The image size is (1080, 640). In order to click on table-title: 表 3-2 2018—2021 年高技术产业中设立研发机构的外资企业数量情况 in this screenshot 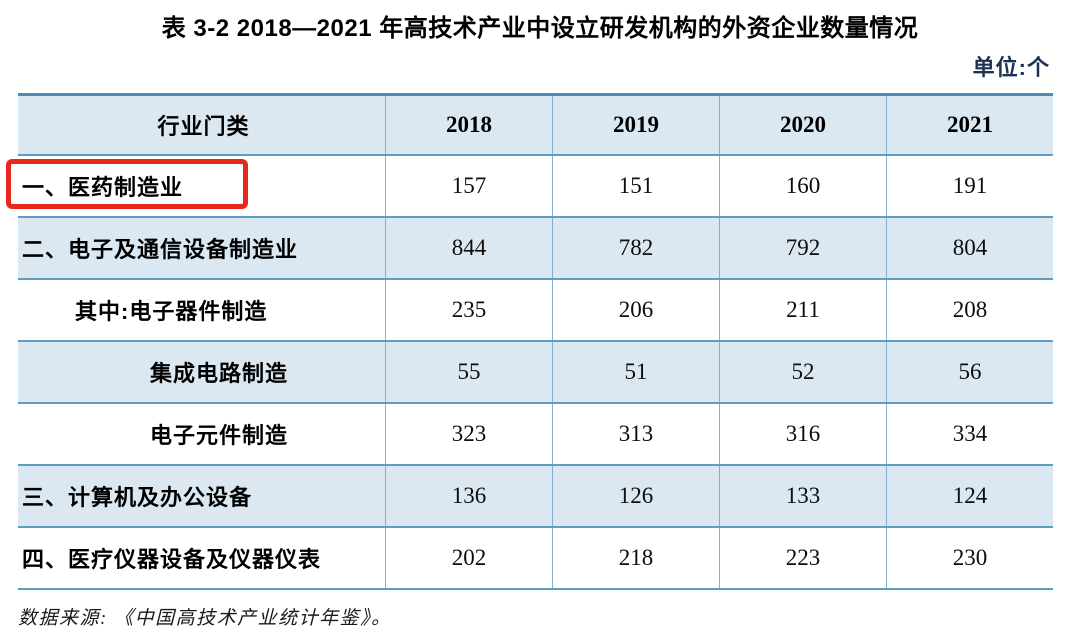, I will do `click(540, 28)`.